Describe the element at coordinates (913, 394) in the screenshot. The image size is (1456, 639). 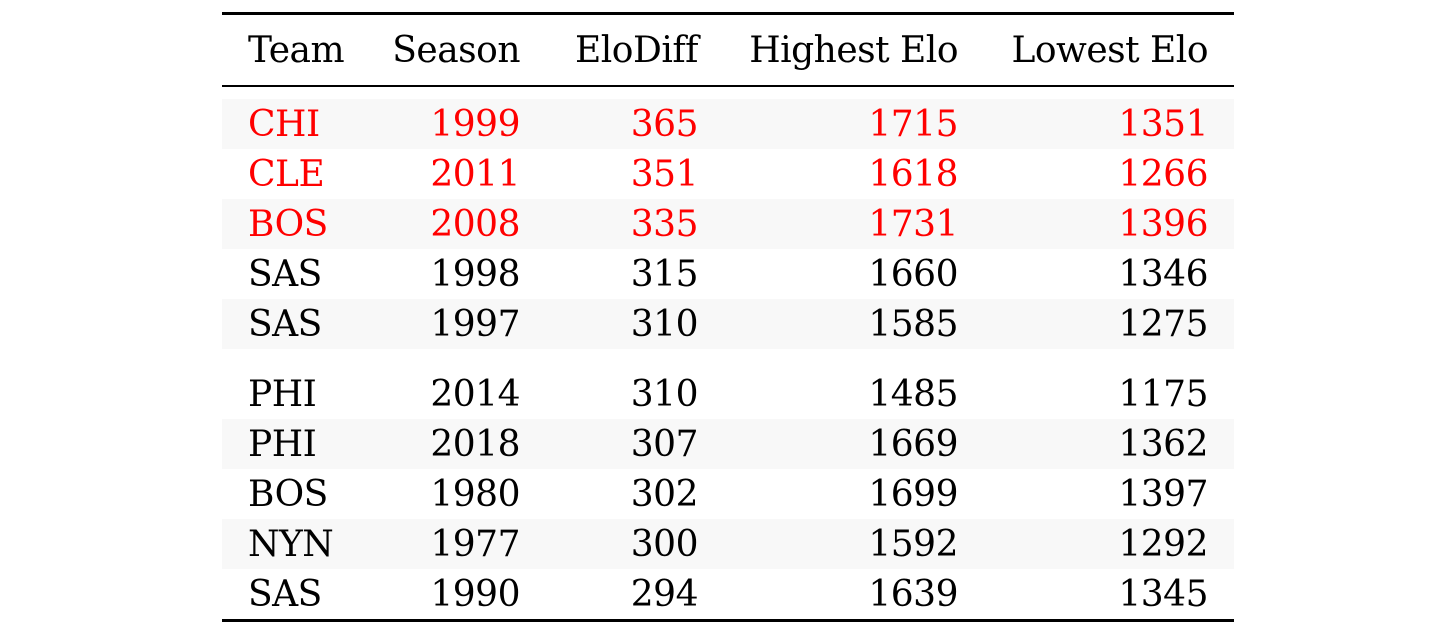
I see `cell-highest-elo: 1485` at that location.